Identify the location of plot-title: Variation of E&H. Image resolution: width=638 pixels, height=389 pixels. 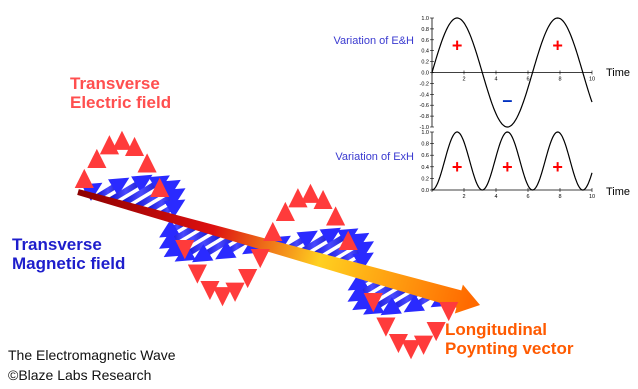
(373, 41).